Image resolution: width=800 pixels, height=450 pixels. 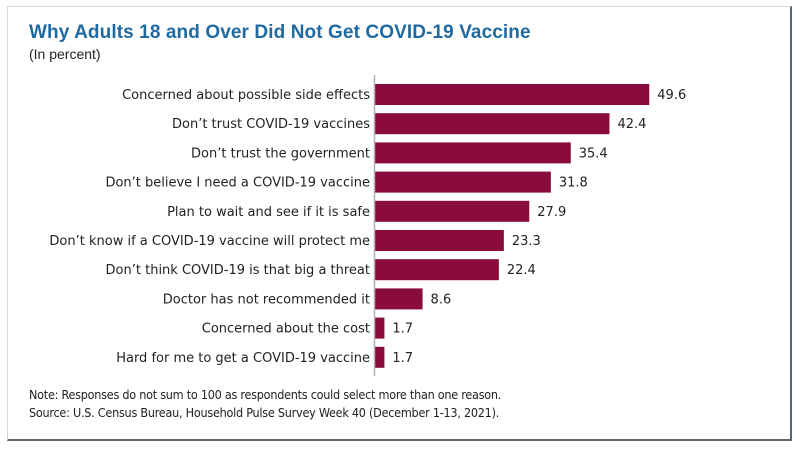 What do you see at coordinates (631, 124) in the screenshot?
I see `value-label: 42.4` at bounding box center [631, 124].